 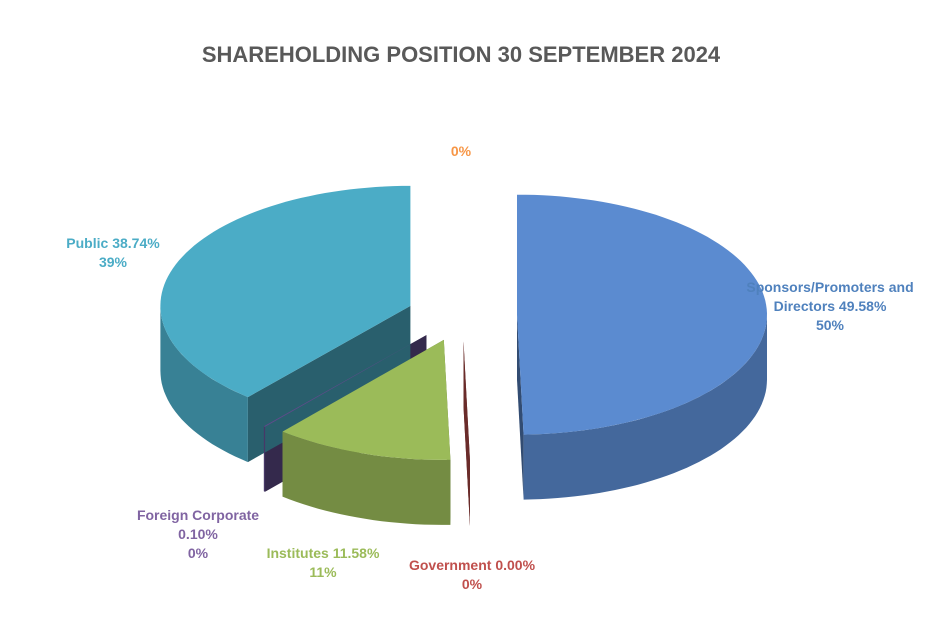 What do you see at coordinates (113, 262) in the screenshot?
I see `value-label: 39%` at bounding box center [113, 262].